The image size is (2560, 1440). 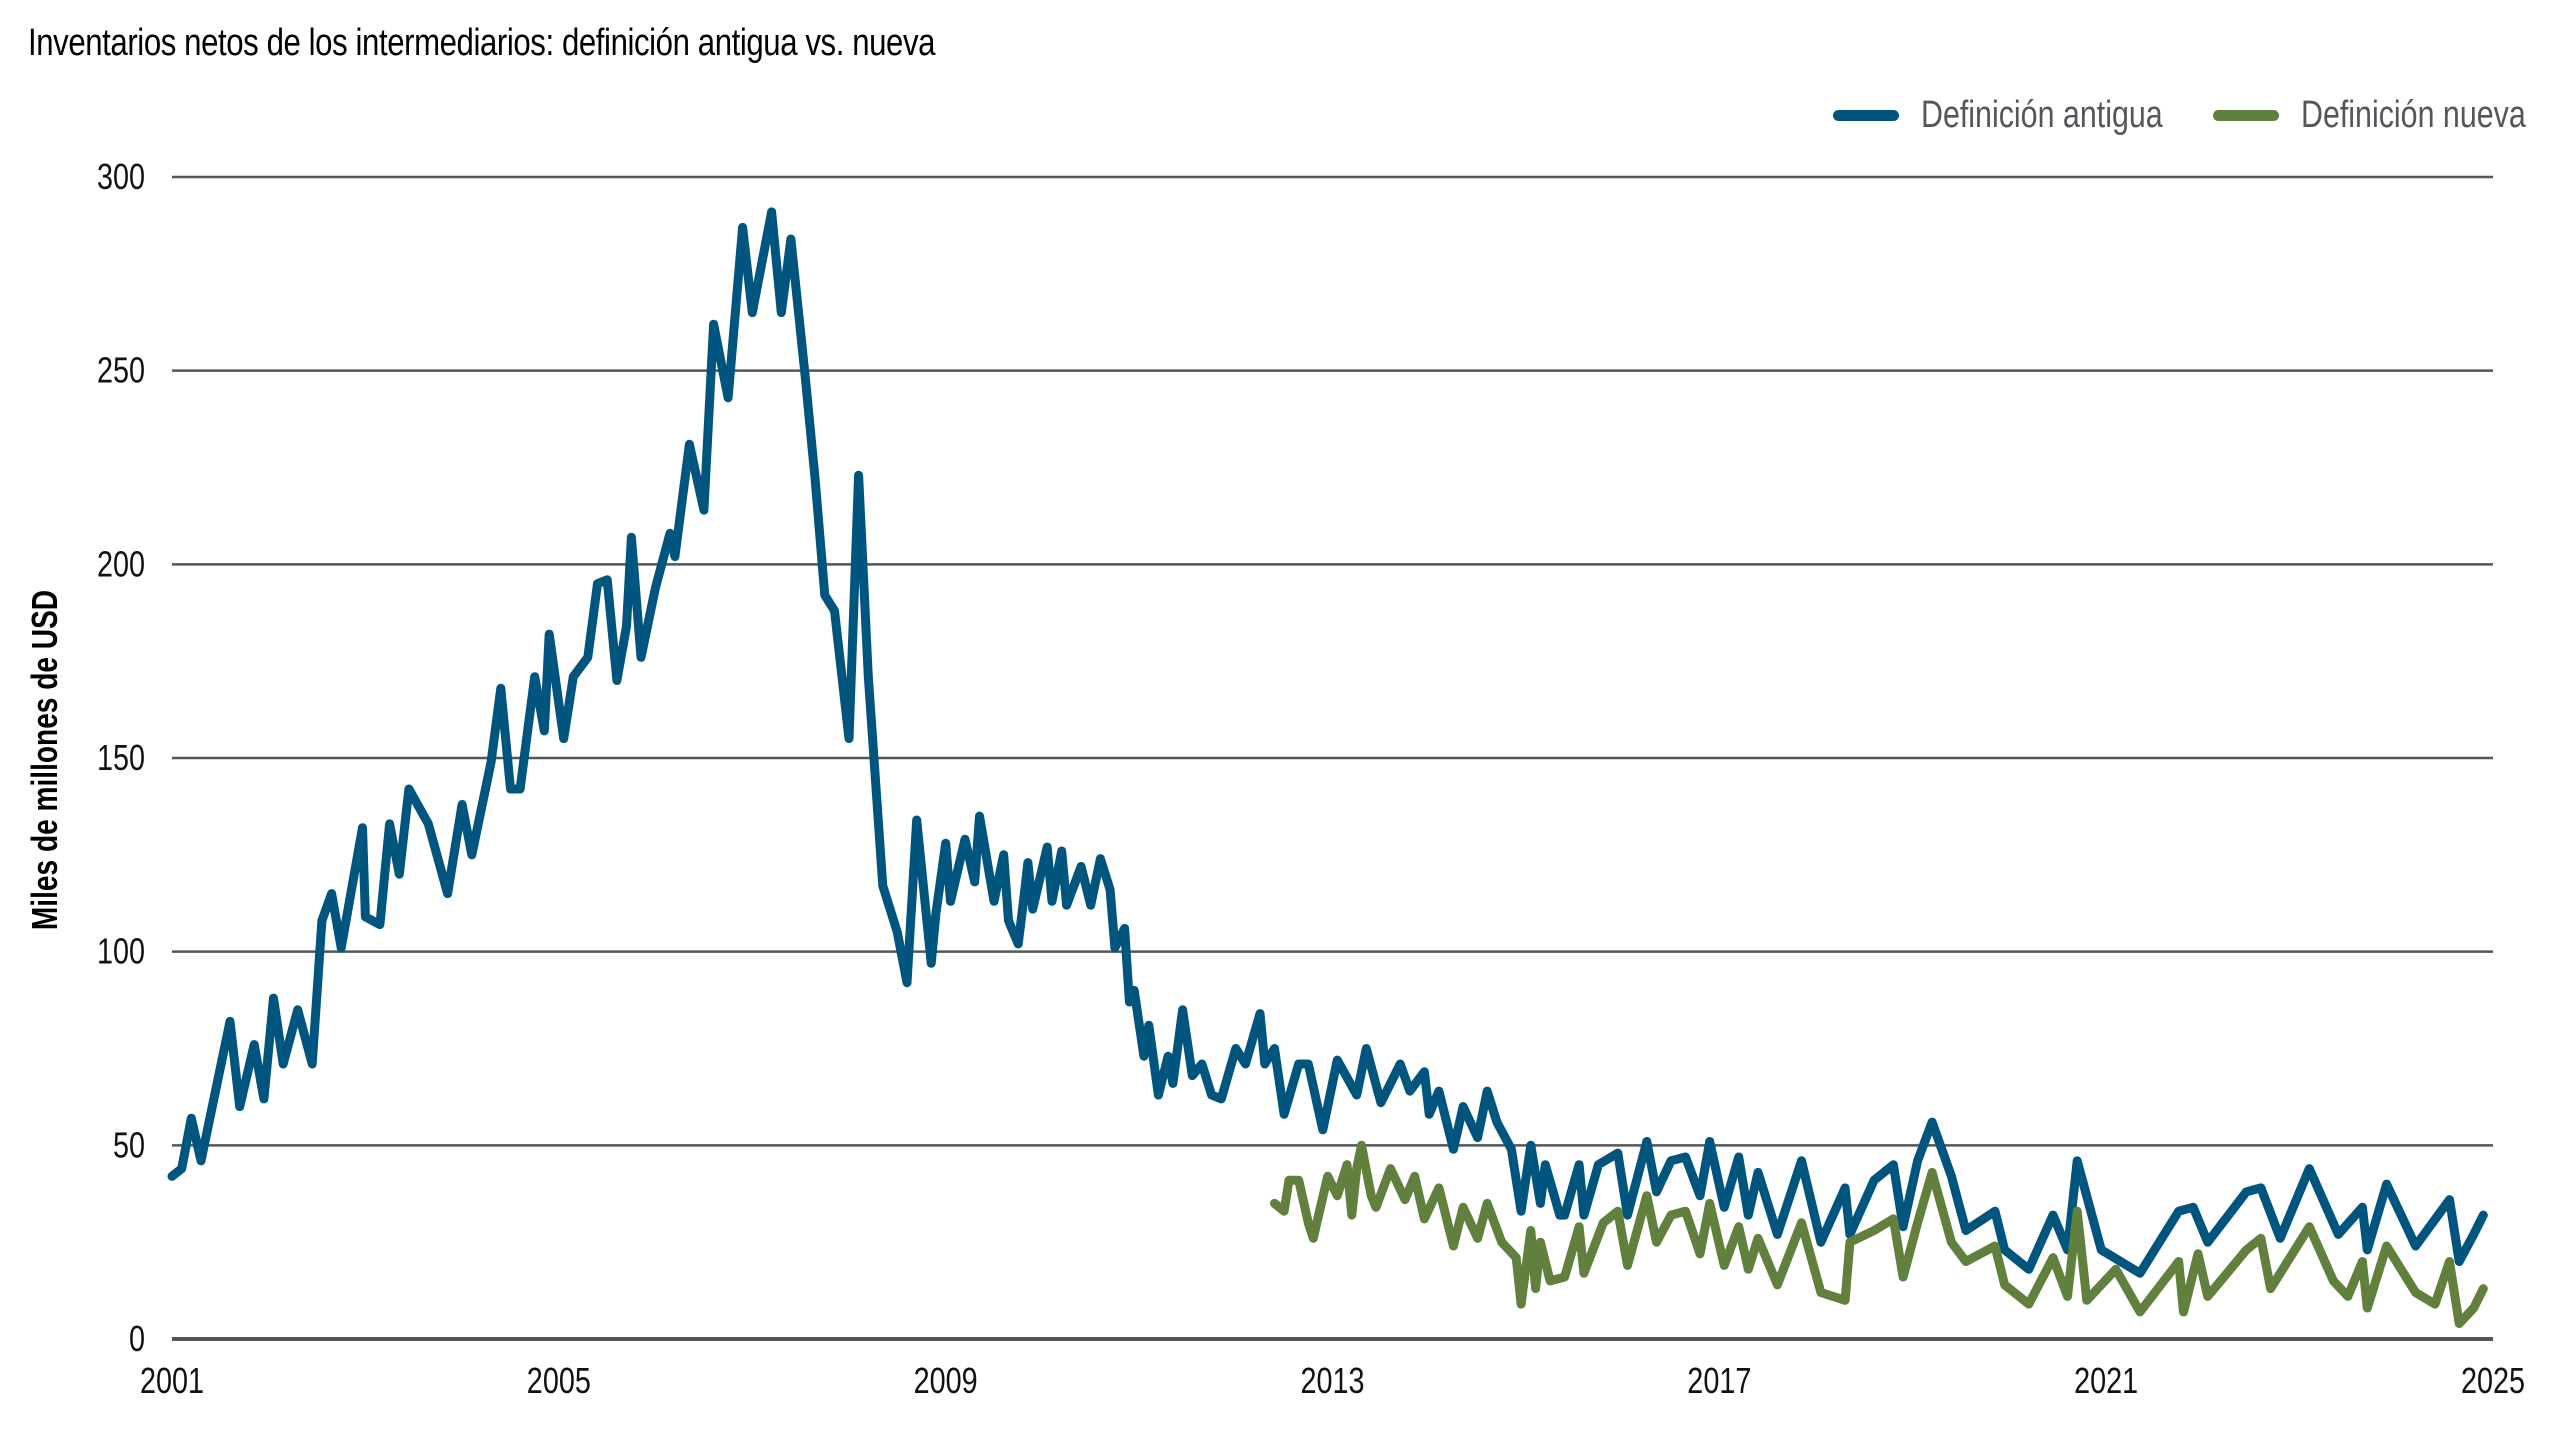 What do you see at coordinates (121, 563) in the screenshot?
I see `y-tick-label: 200` at bounding box center [121, 563].